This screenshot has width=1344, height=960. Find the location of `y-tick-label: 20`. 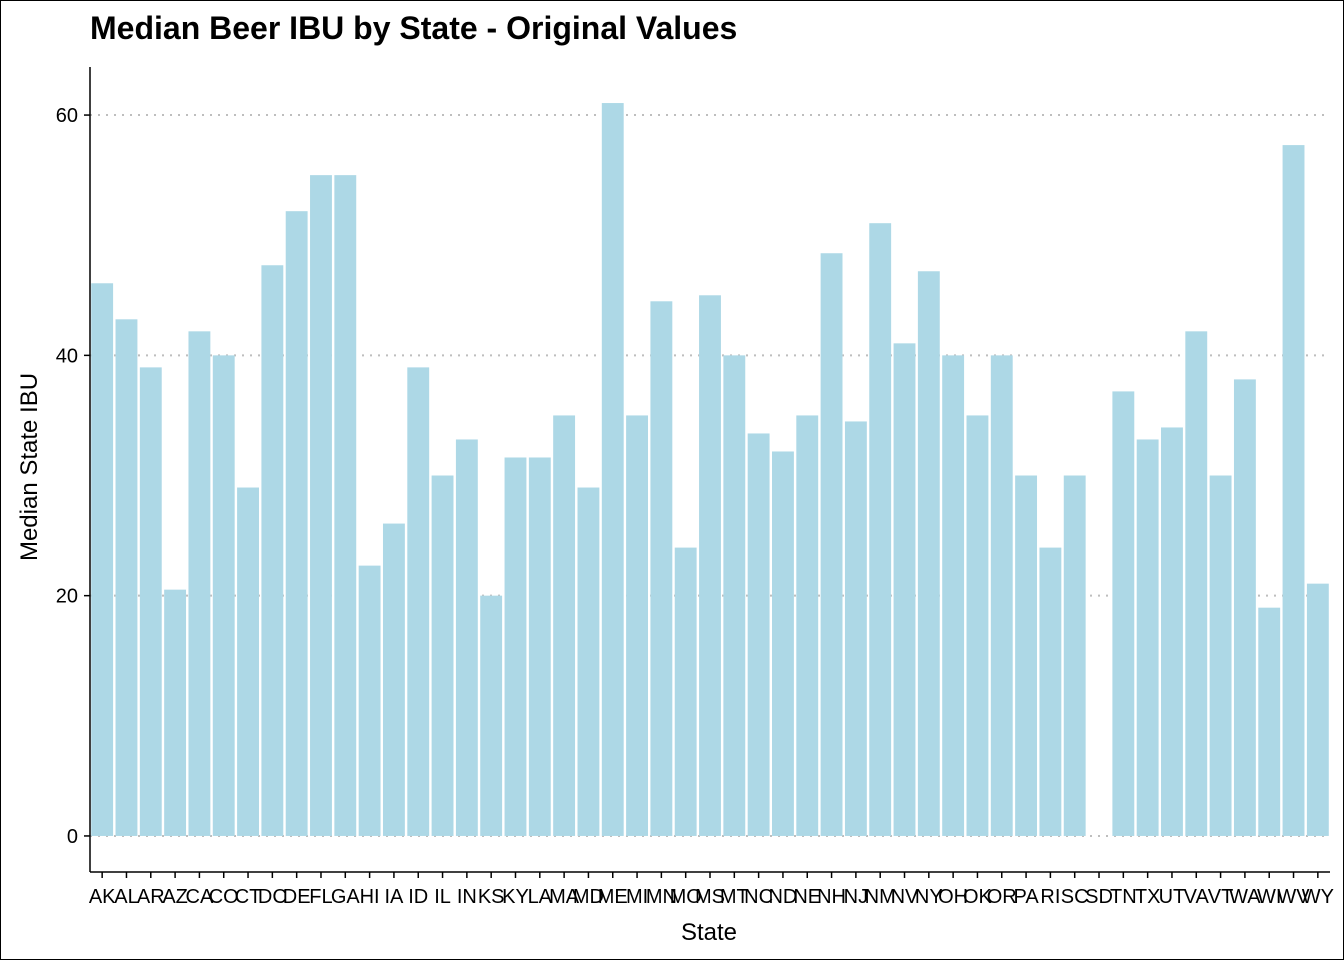

y-tick-label: 20 is located at coordinates (67, 597).